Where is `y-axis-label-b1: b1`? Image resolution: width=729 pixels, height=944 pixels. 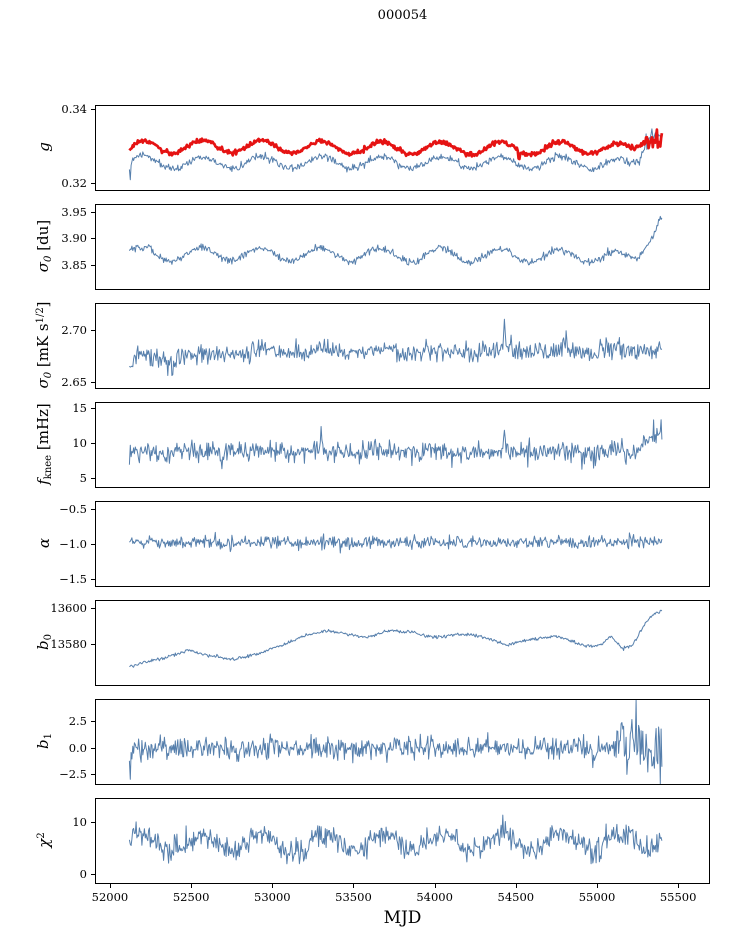 y-axis-label-b1: b1 is located at coordinates (44, 741).